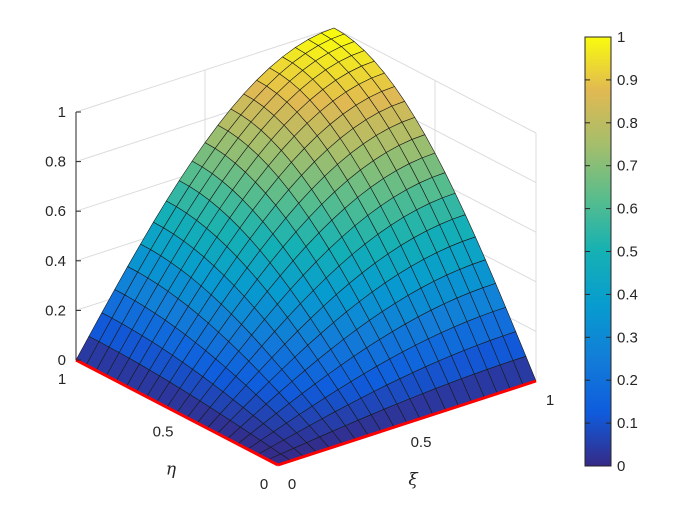  What do you see at coordinates (627, 294) in the screenshot?
I see `colorbar-tick-label: 0.4` at bounding box center [627, 294].